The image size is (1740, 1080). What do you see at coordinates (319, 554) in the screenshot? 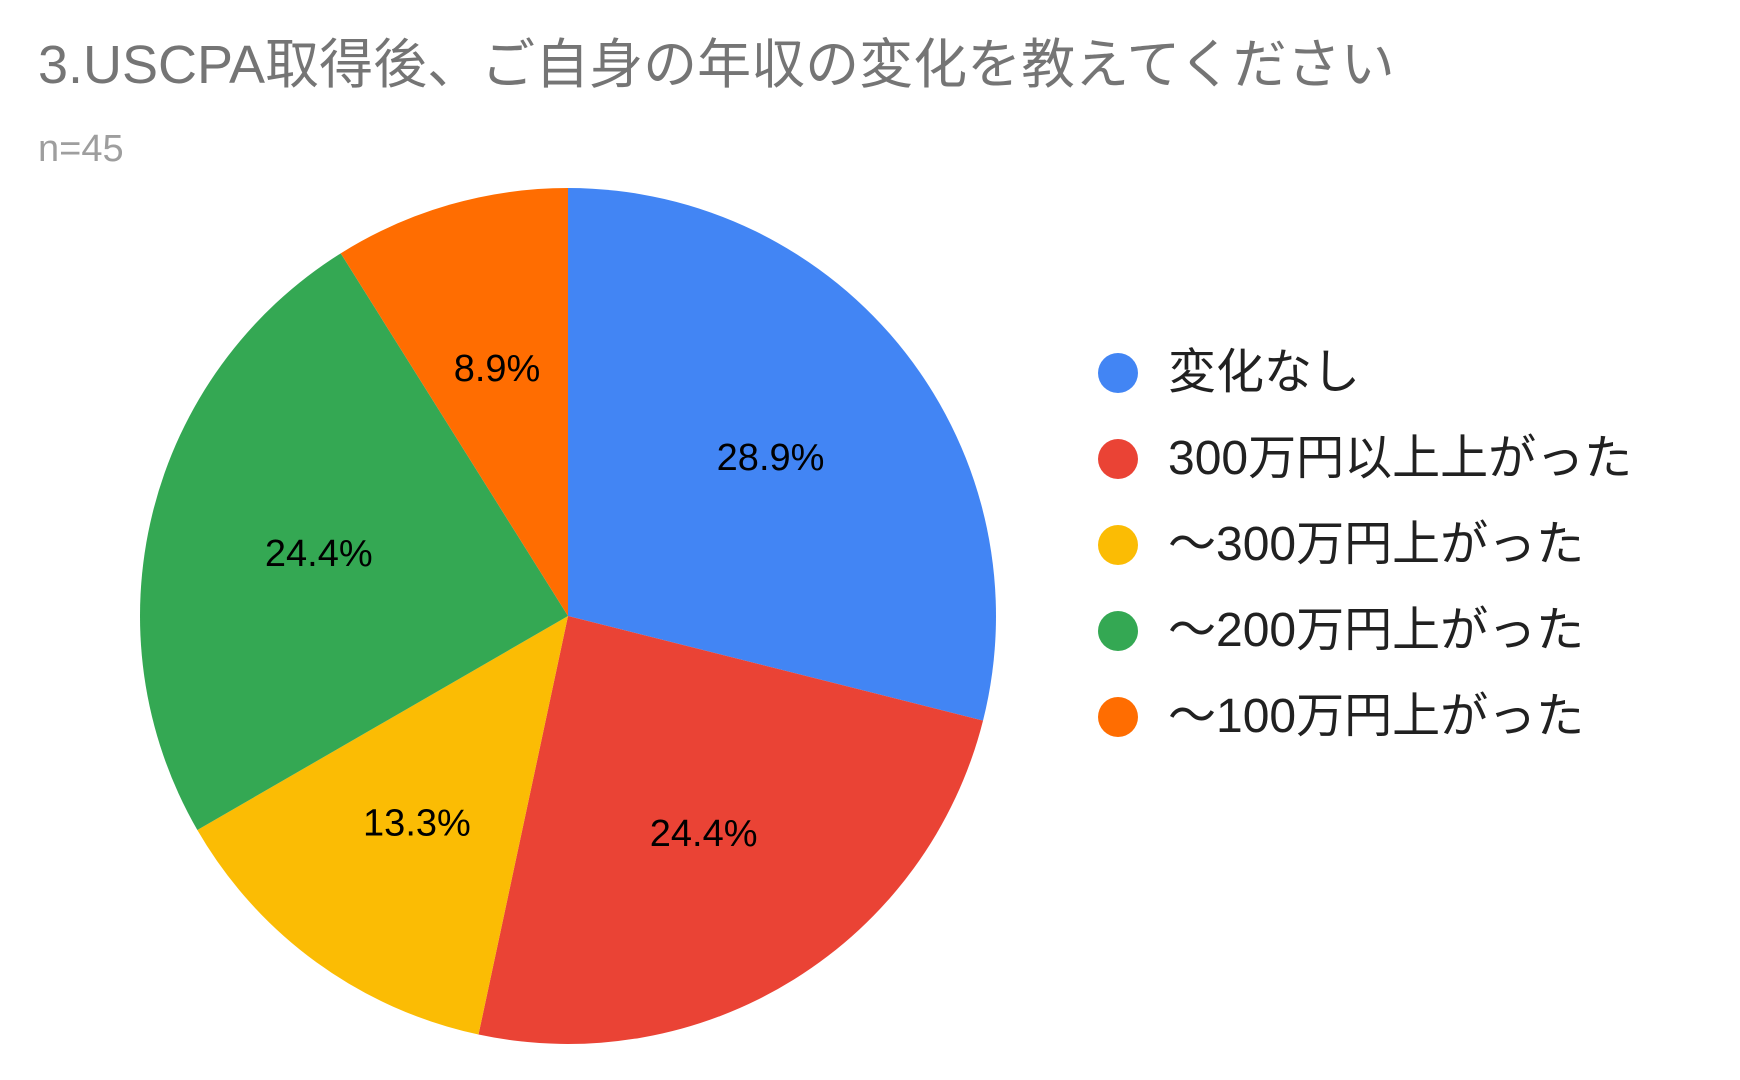
I see `pie-slice-label-3: 24.4%` at bounding box center [319, 554].